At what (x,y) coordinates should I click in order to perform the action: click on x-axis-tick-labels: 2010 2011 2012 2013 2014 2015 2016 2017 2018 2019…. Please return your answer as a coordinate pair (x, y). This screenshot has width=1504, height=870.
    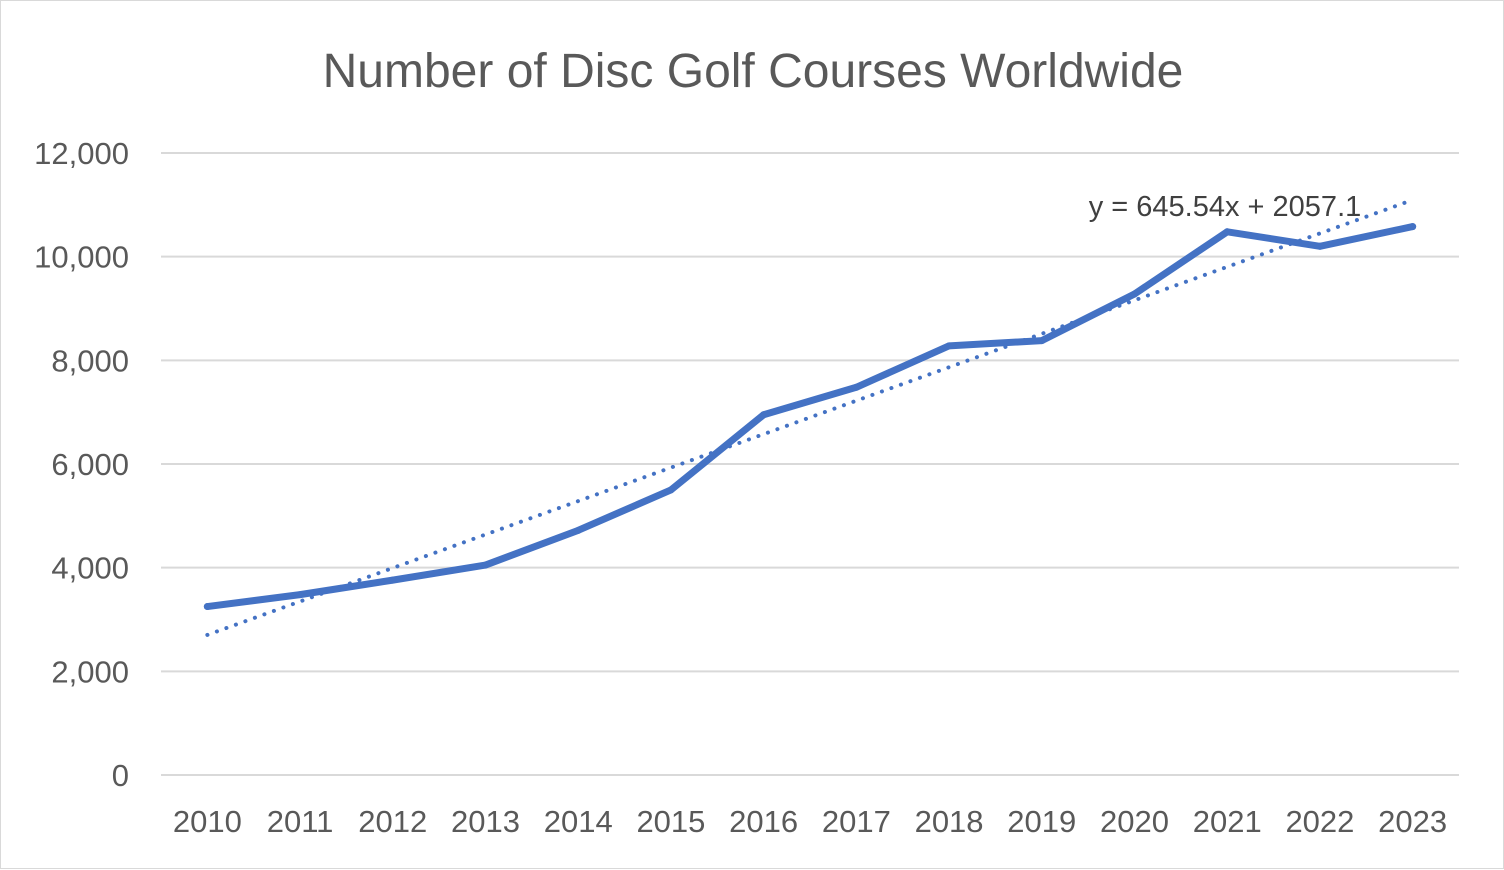
    Looking at the image, I should click on (810, 821).